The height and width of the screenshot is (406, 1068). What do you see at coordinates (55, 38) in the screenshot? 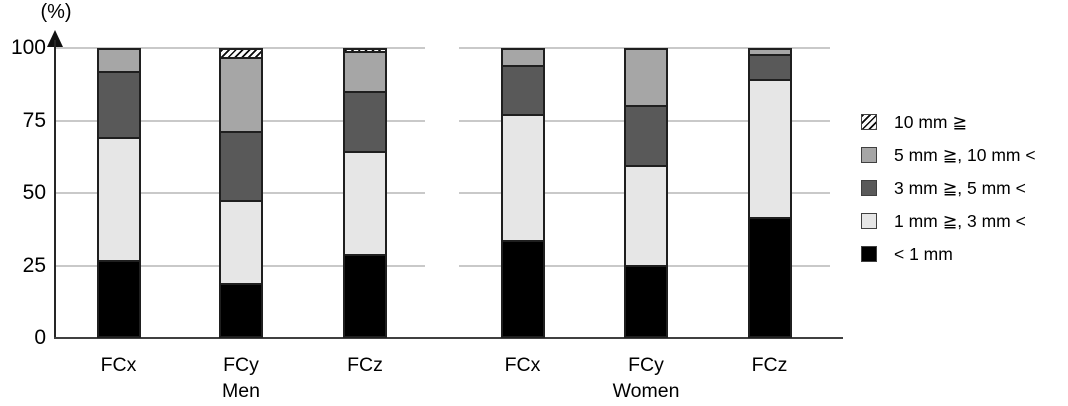
I see `y-axis-arrow-icon` at bounding box center [55, 38].